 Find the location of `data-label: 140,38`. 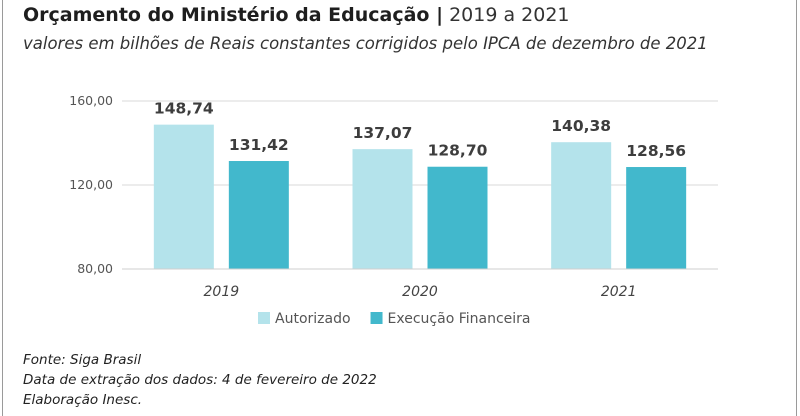

data-label: 140,38 is located at coordinates (581, 126).